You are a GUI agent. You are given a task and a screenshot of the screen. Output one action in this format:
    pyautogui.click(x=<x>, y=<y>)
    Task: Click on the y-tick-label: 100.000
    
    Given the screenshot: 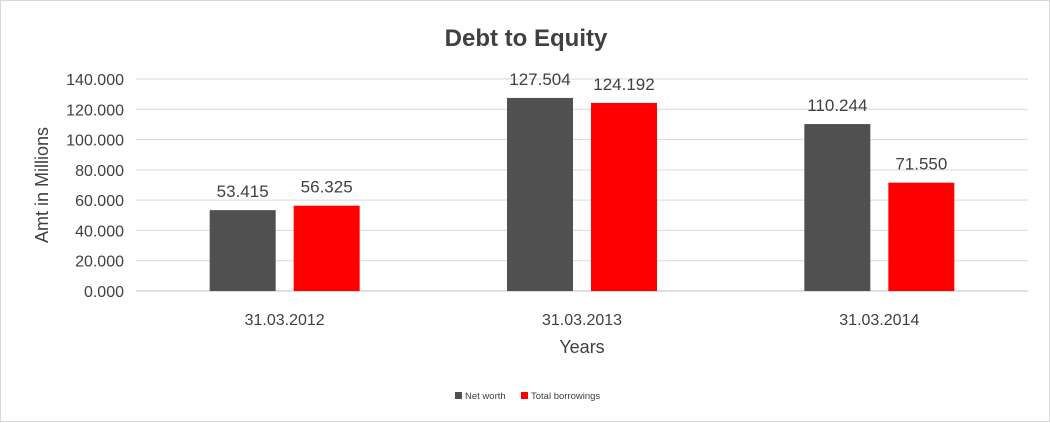 What is the action you would take?
    pyautogui.click(x=95, y=141)
    